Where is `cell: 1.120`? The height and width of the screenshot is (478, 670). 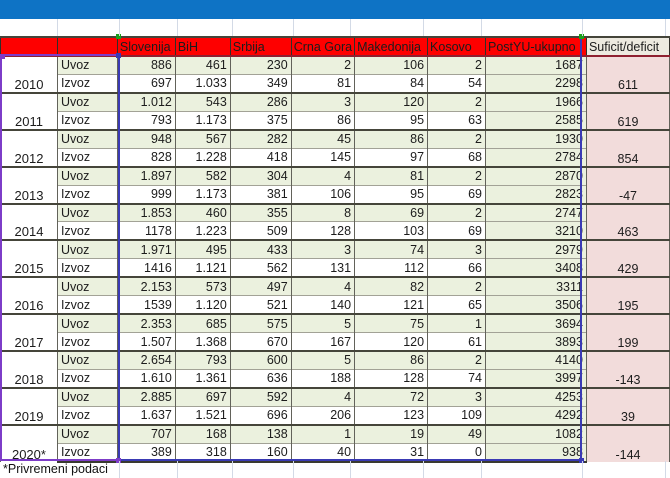 cell: 1.120 is located at coordinates (202, 305).